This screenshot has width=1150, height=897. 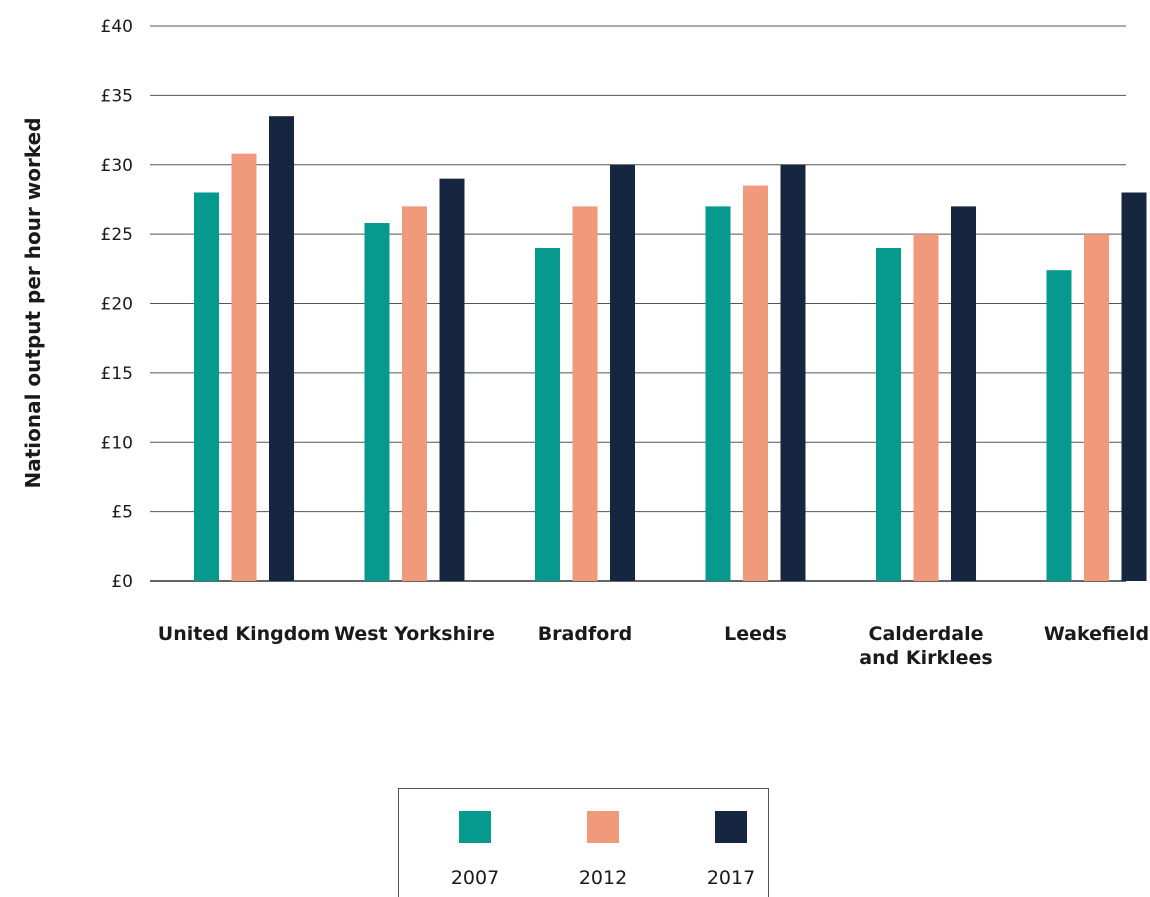 I want to click on y-tick-label: £20, so click(x=117, y=305).